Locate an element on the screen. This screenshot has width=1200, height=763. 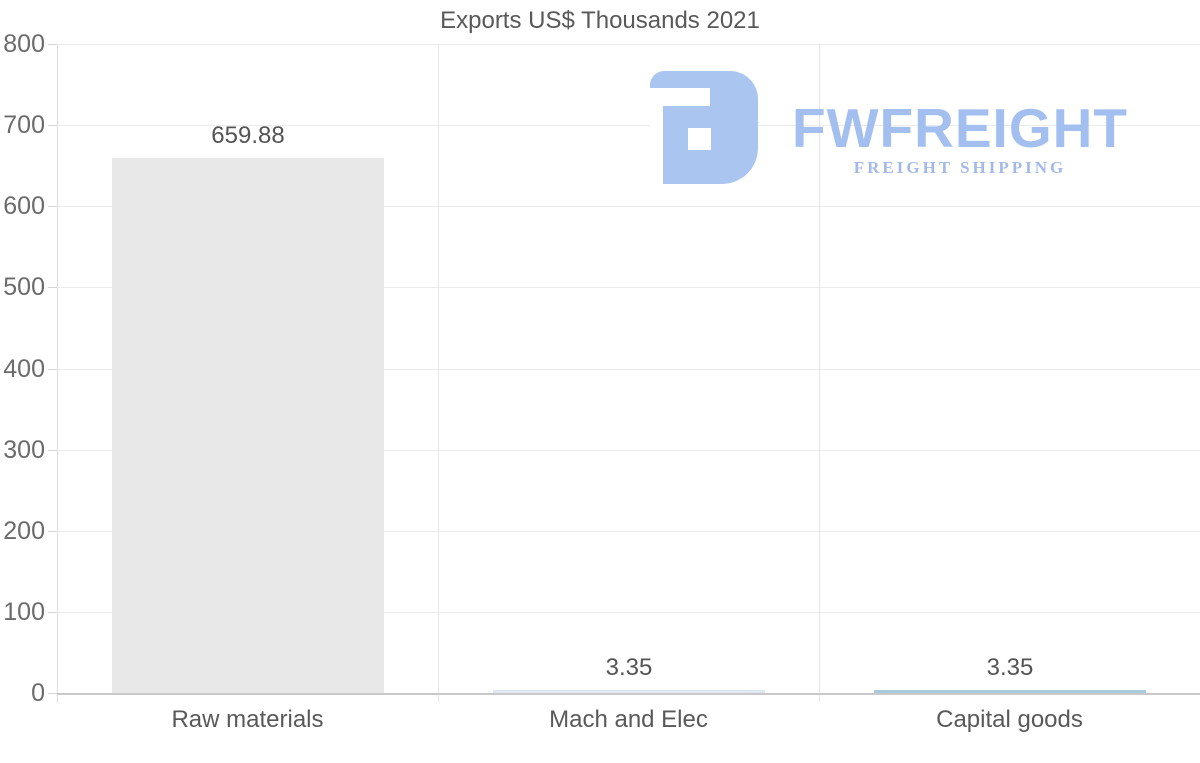
fwfreight-mark-icon is located at coordinates (704, 127).